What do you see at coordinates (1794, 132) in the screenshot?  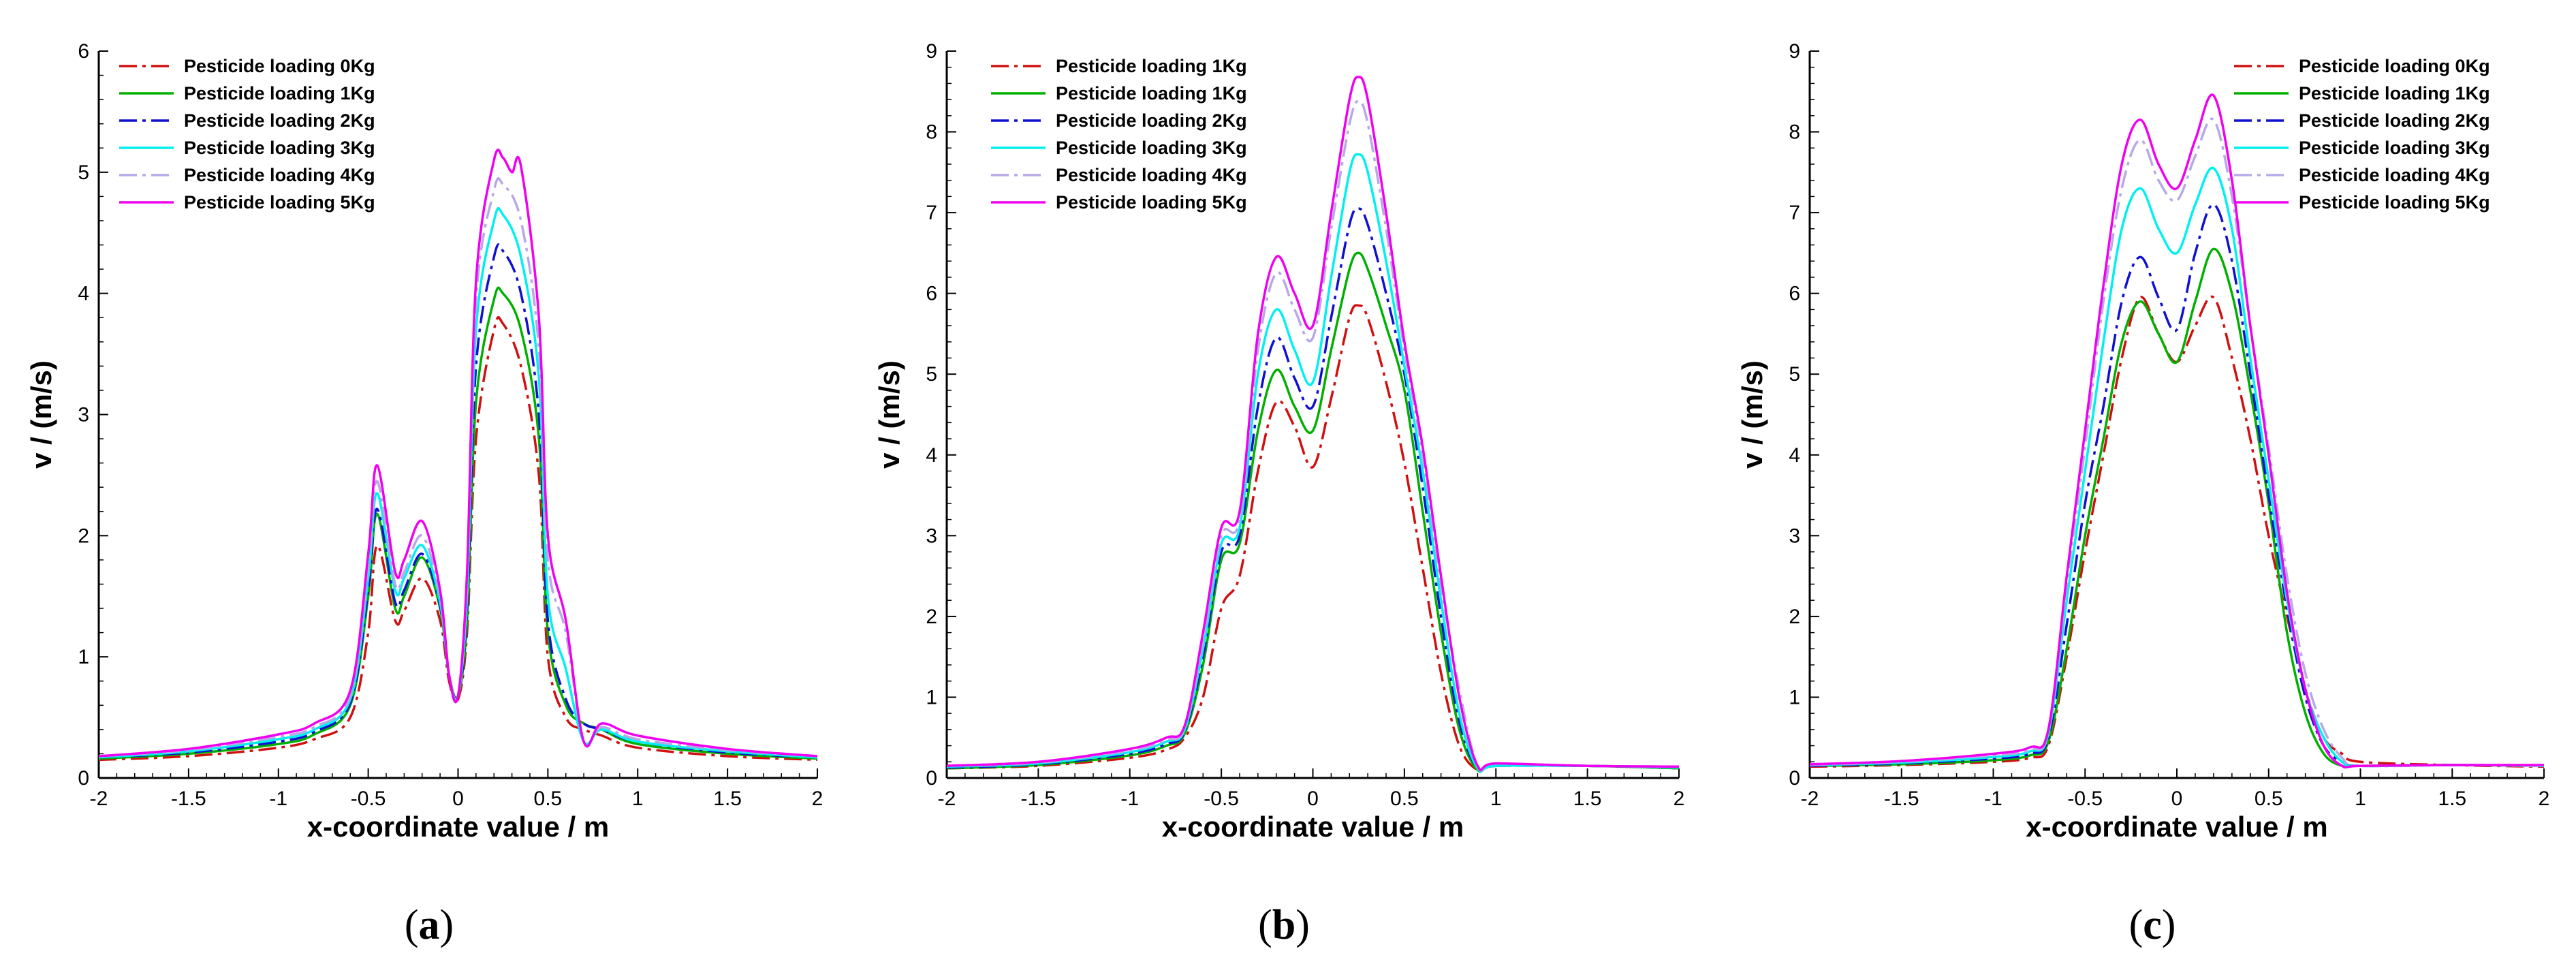 I see `y-tick-label: 8` at bounding box center [1794, 132].